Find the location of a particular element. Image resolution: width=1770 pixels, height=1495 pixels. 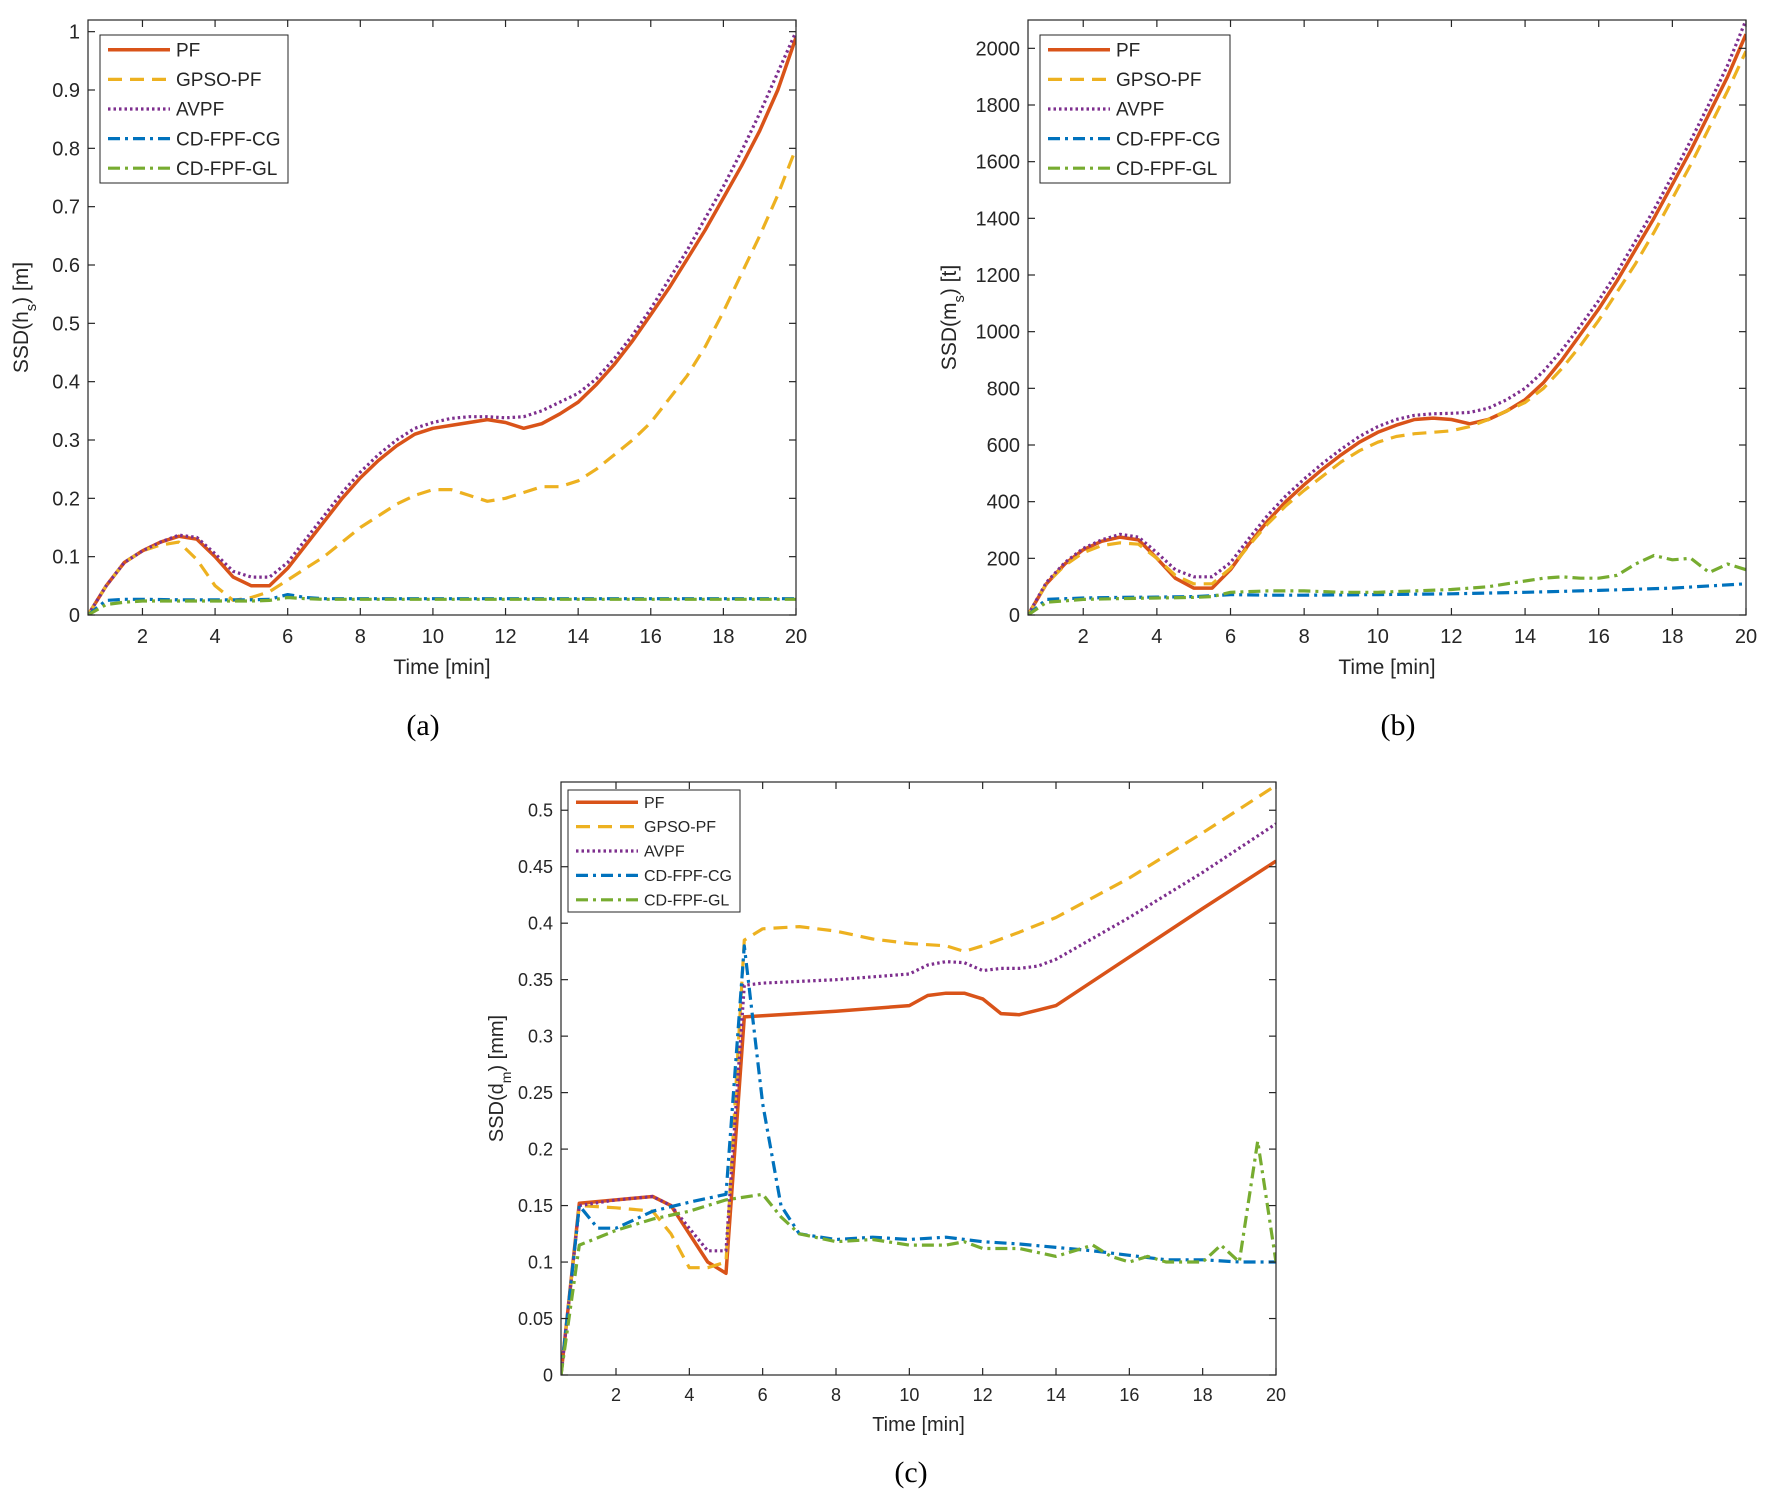

y-axis-label-tail: ) [t] is located at coordinates (949, 280).